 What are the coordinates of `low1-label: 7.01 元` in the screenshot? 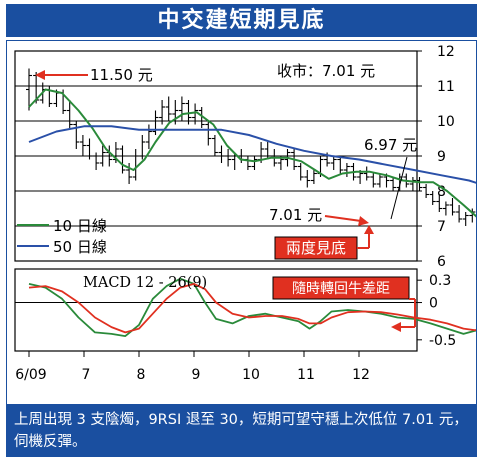 It's located at (295, 215).